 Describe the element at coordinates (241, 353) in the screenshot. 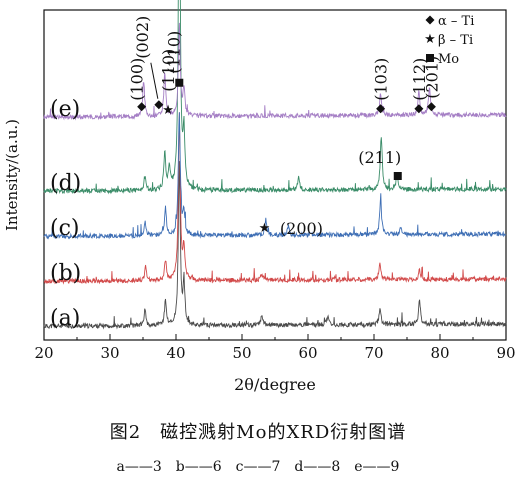

I see `x-tick-label: 50` at that location.